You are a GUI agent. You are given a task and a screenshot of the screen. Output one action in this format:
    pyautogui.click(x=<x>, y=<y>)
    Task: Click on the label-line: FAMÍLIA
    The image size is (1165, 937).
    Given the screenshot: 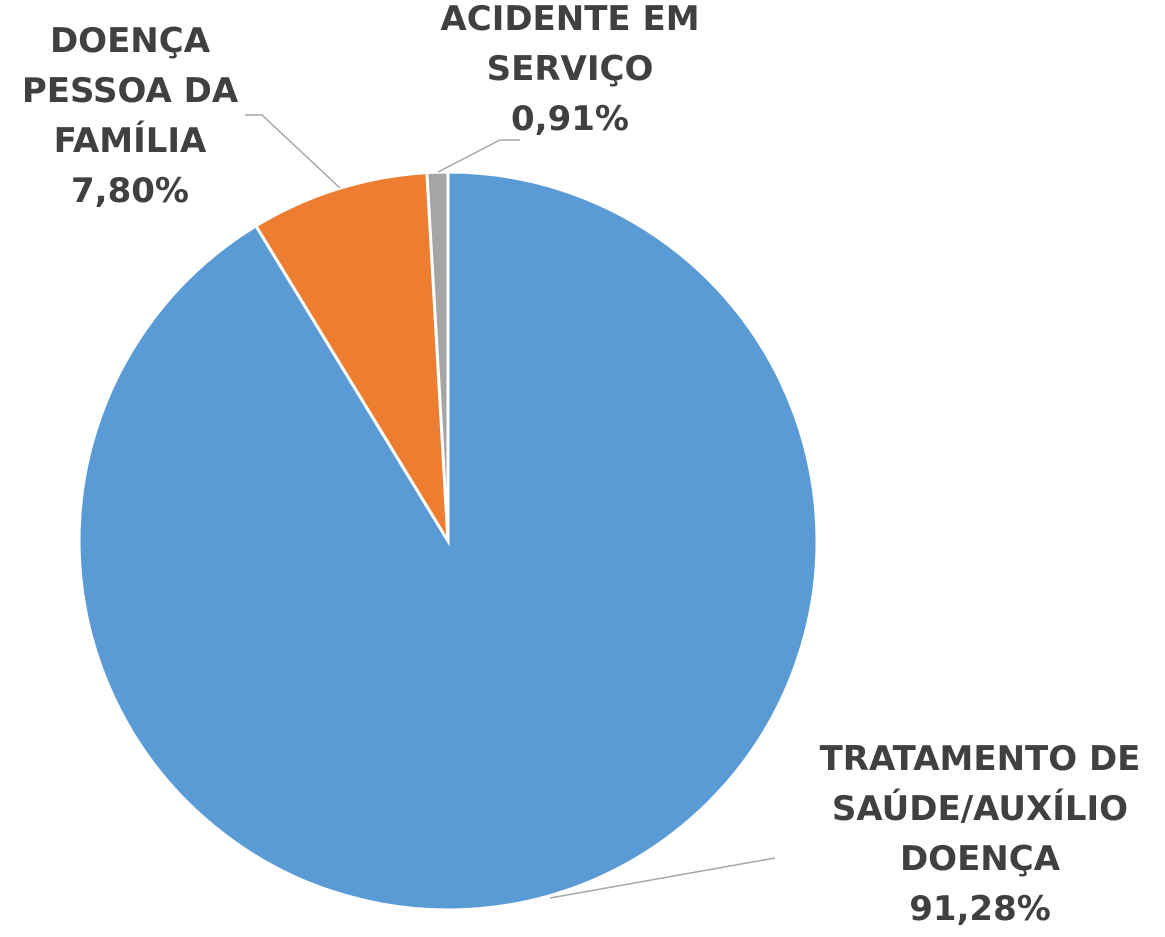 What is the action you would take?
    pyautogui.click(x=130, y=140)
    